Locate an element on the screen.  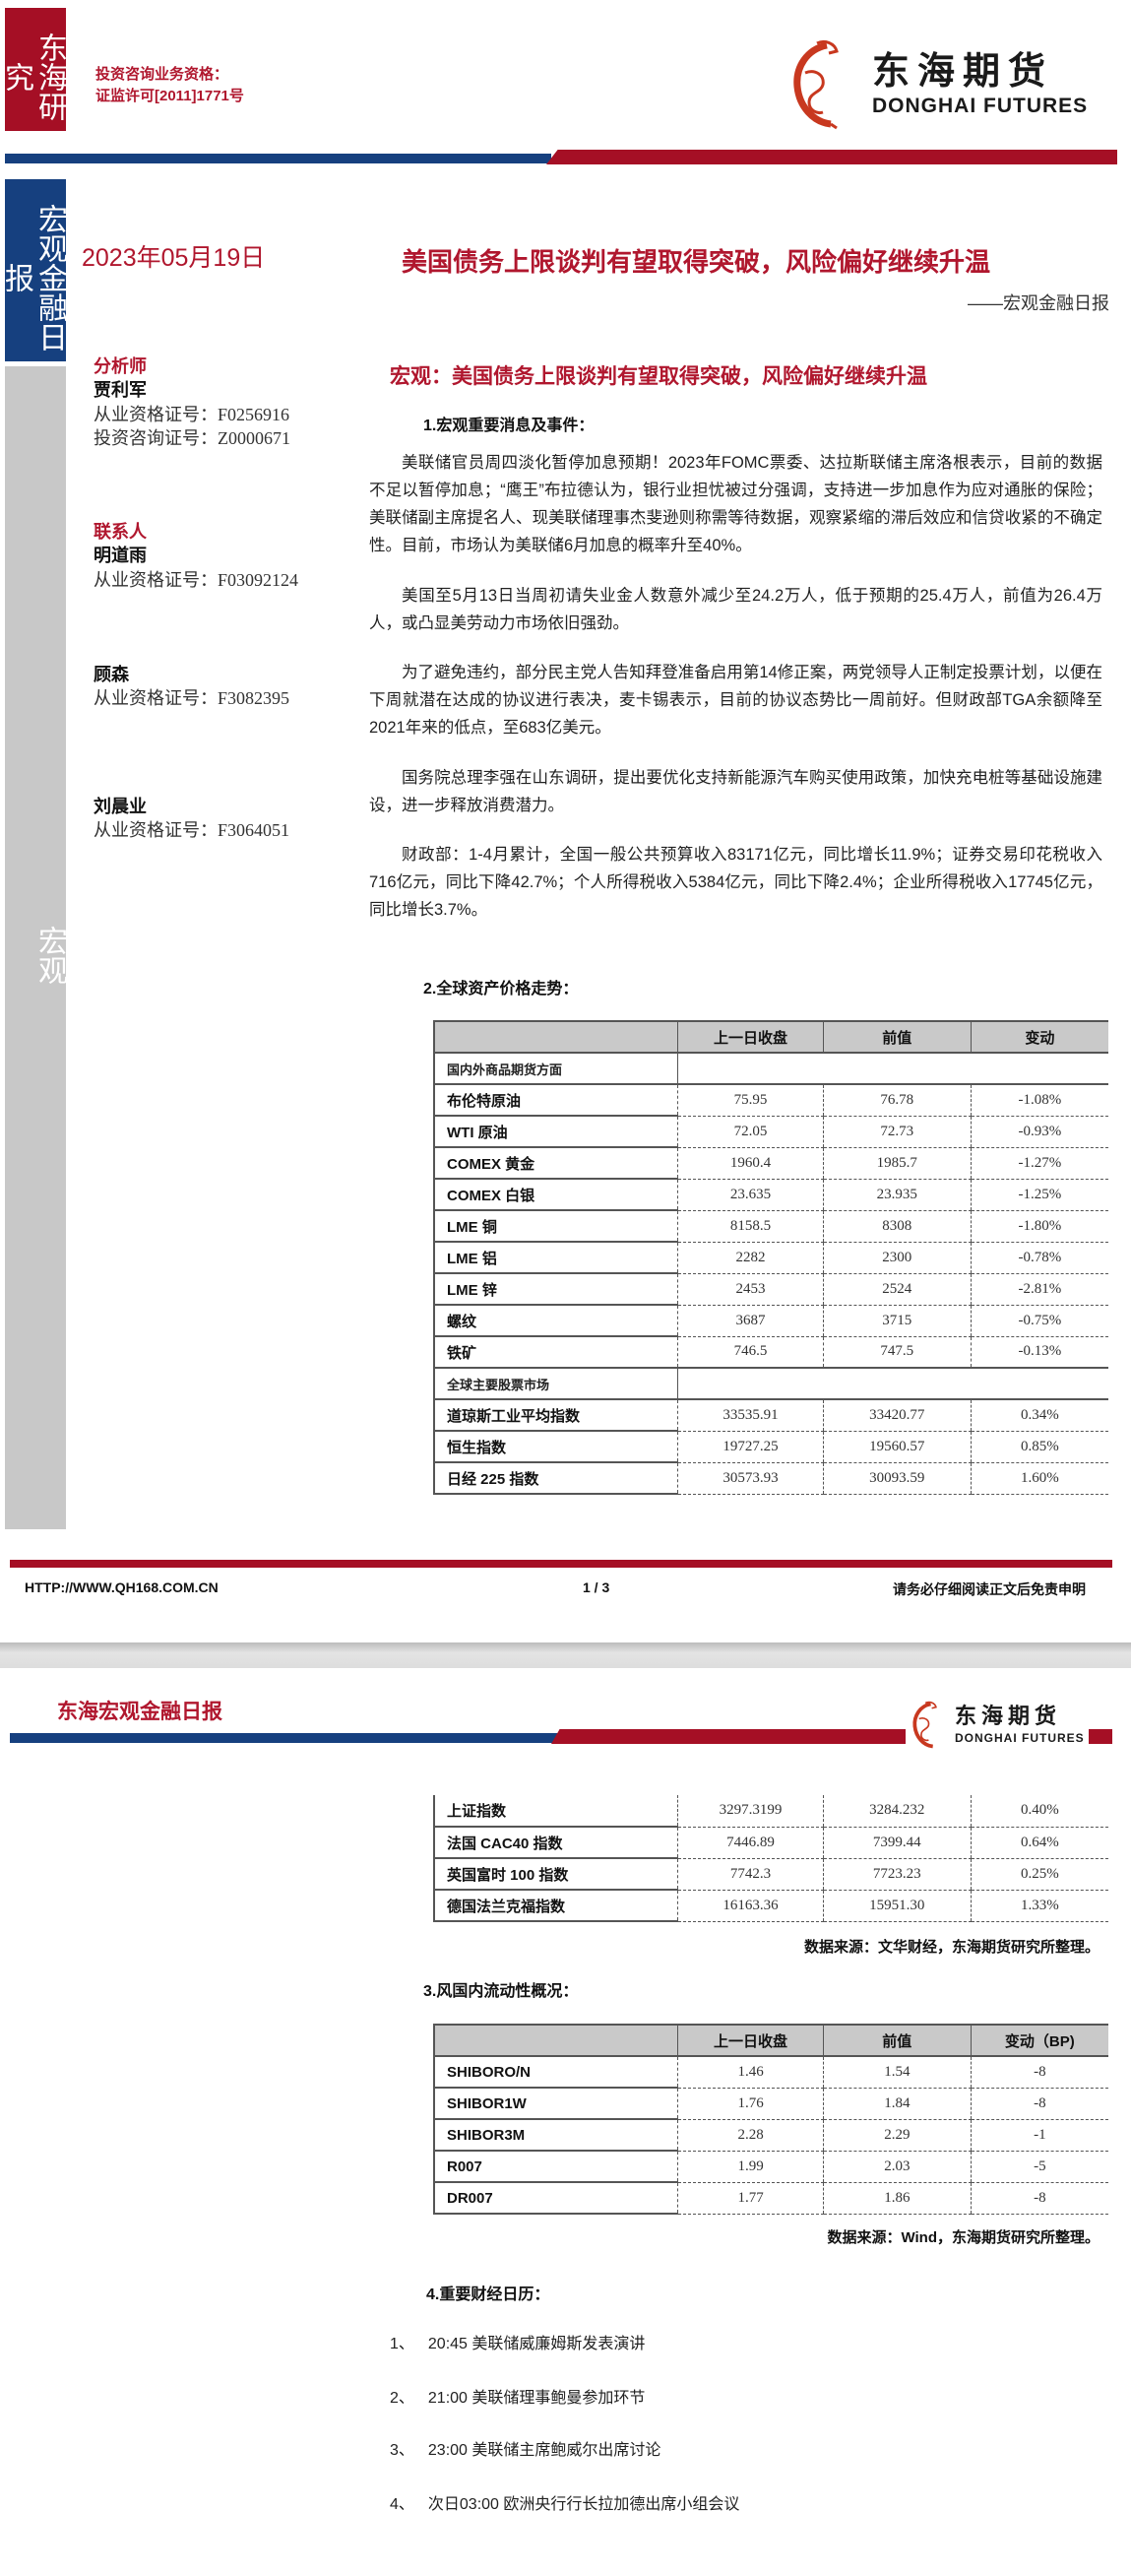
table-cell: 1960.4 is located at coordinates (751, 1163).